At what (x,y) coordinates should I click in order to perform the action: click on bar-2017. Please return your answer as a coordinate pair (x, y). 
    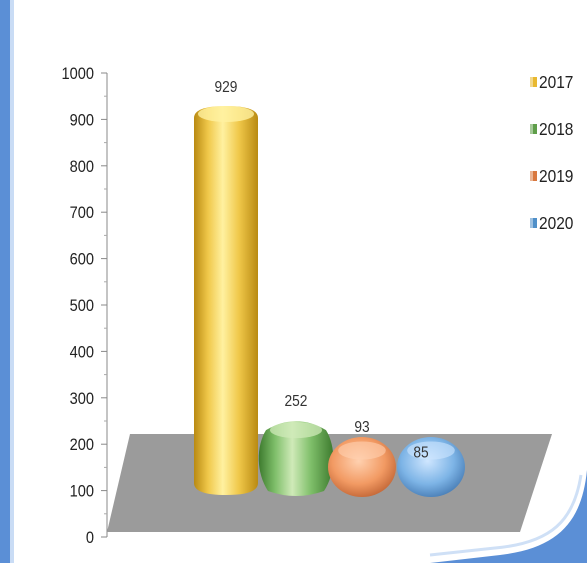
    Looking at the image, I should click on (226, 300).